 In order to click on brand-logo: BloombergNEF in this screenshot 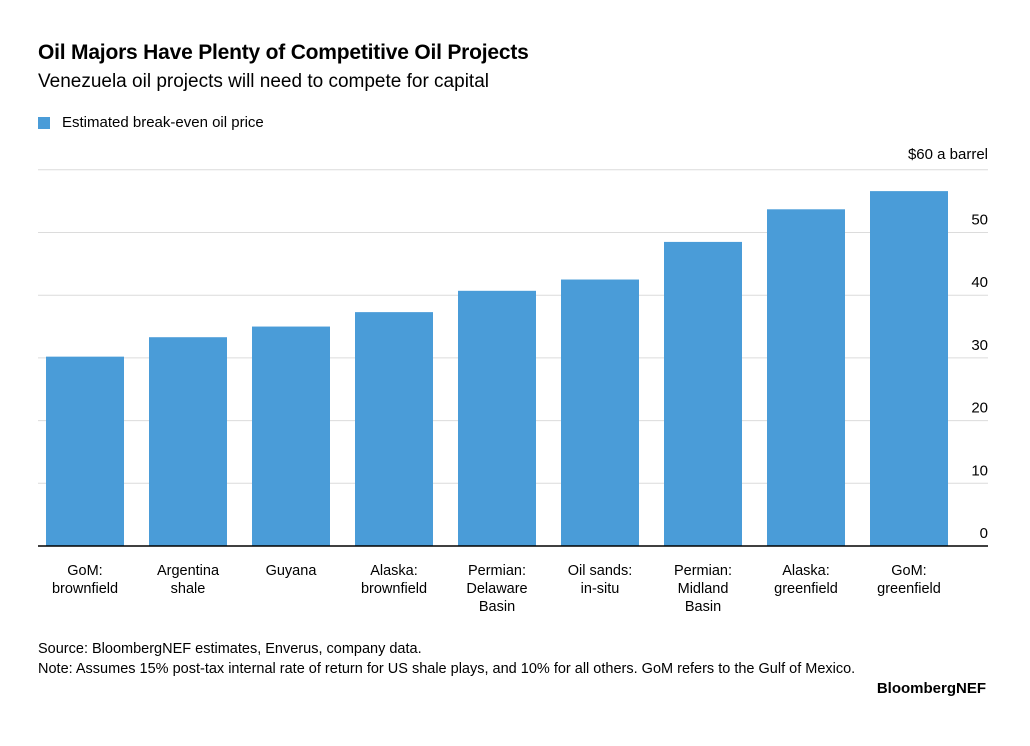, I will do `click(931, 688)`.